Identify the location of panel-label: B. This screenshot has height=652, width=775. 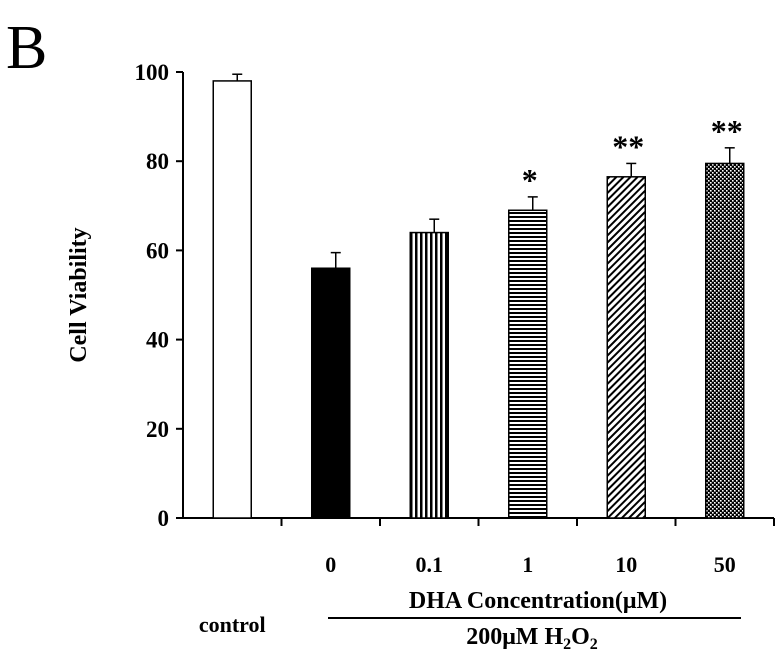
(26, 48).